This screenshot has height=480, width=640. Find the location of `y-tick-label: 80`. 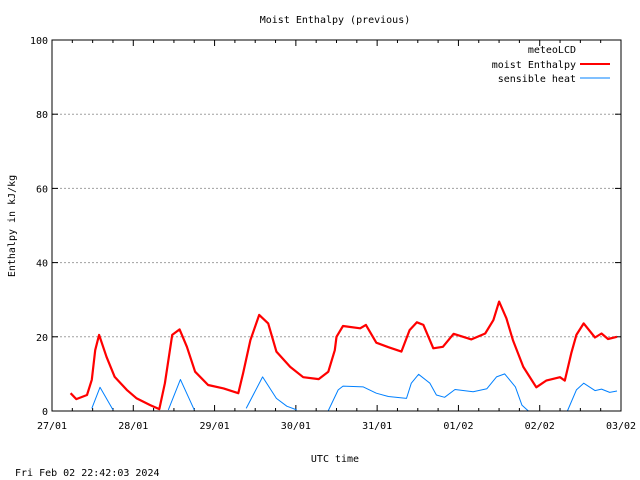

y-tick-label: 80 is located at coordinates (42, 115).